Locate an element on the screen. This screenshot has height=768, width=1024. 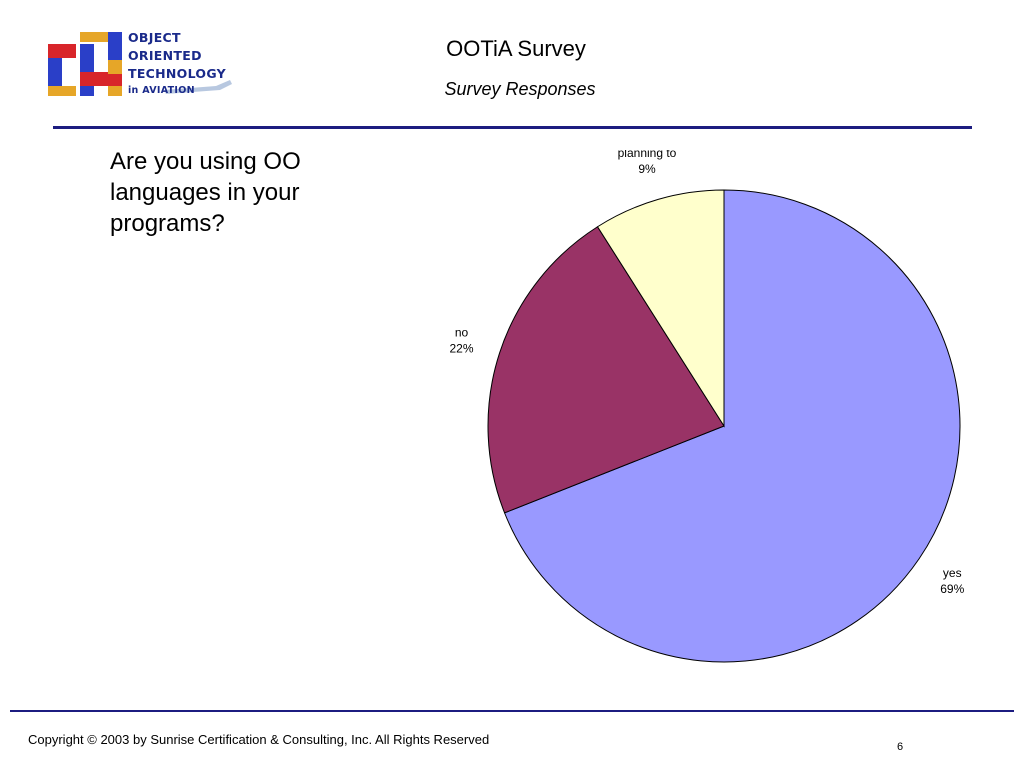
logo-line-3: TECHNOLOGY is located at coordinates (177, 73).